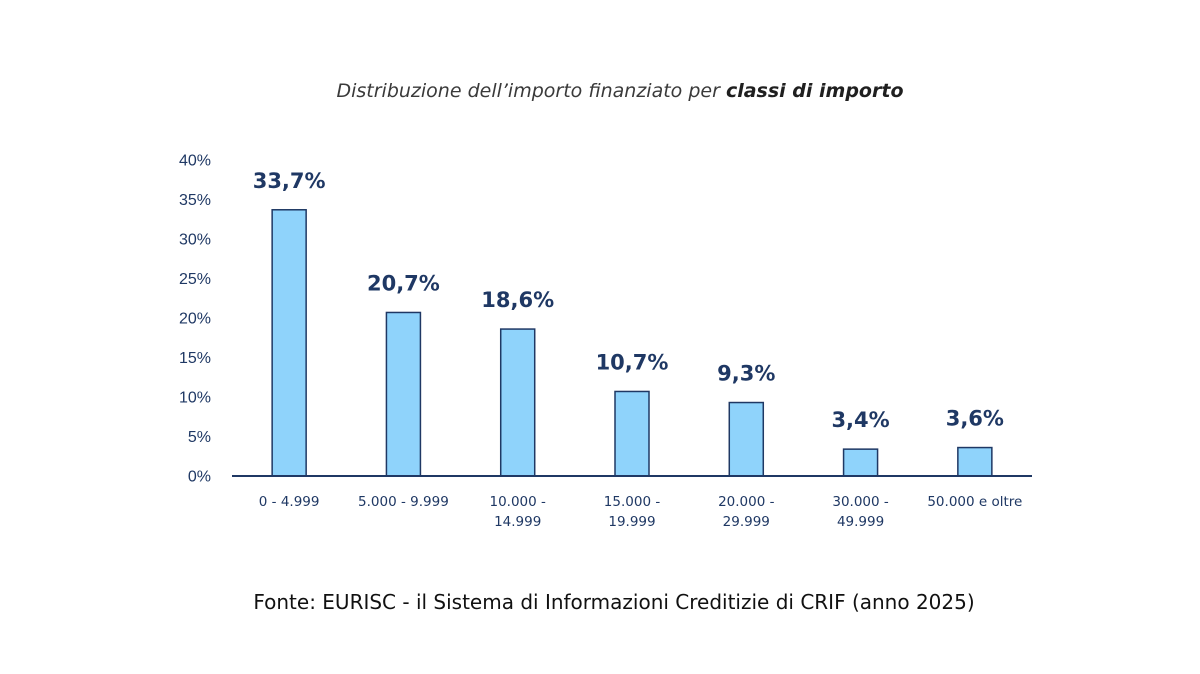 This screenshot has width=1200, height=674. What do you see at coordinates (746, 502) in the screenshot?
I see `x-tick-label-line: 20.000 -` at bounding box center [746, 502].